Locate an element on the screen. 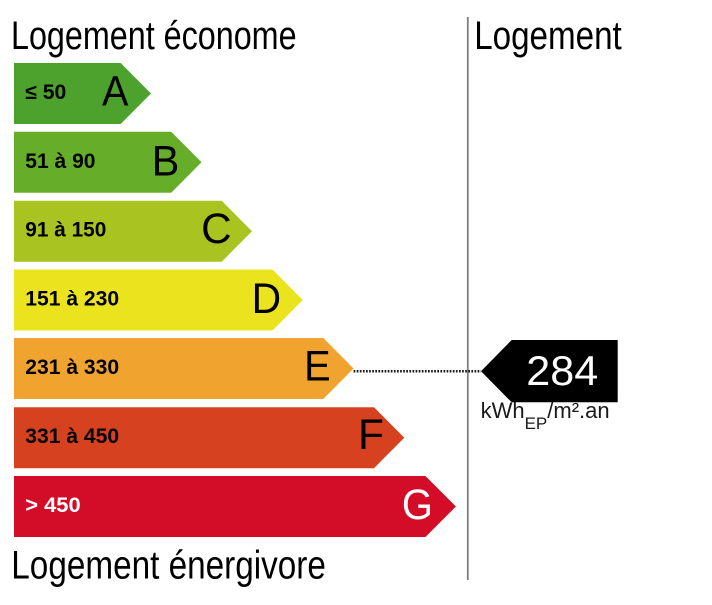 Image resolution: width=712 pixels, height=605 pixels. svg-text: Logement énergivore is located at coordinates (168, 565).